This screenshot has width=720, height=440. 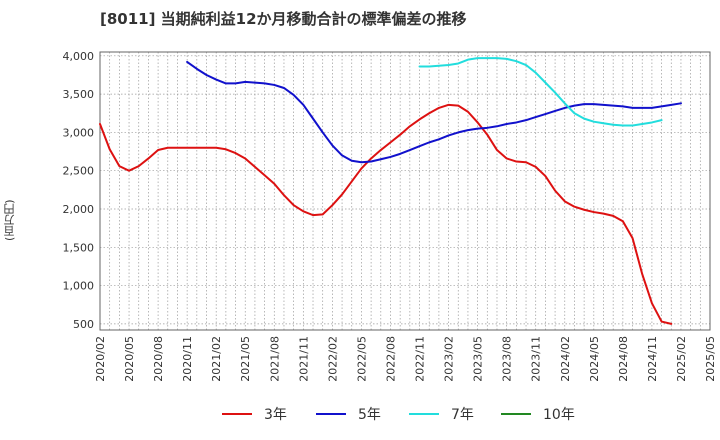 What do you see at coordinates (332, 359) in the screenshot?
I see `x-tick-label: 2022/02` at bounding box center [332, 359].